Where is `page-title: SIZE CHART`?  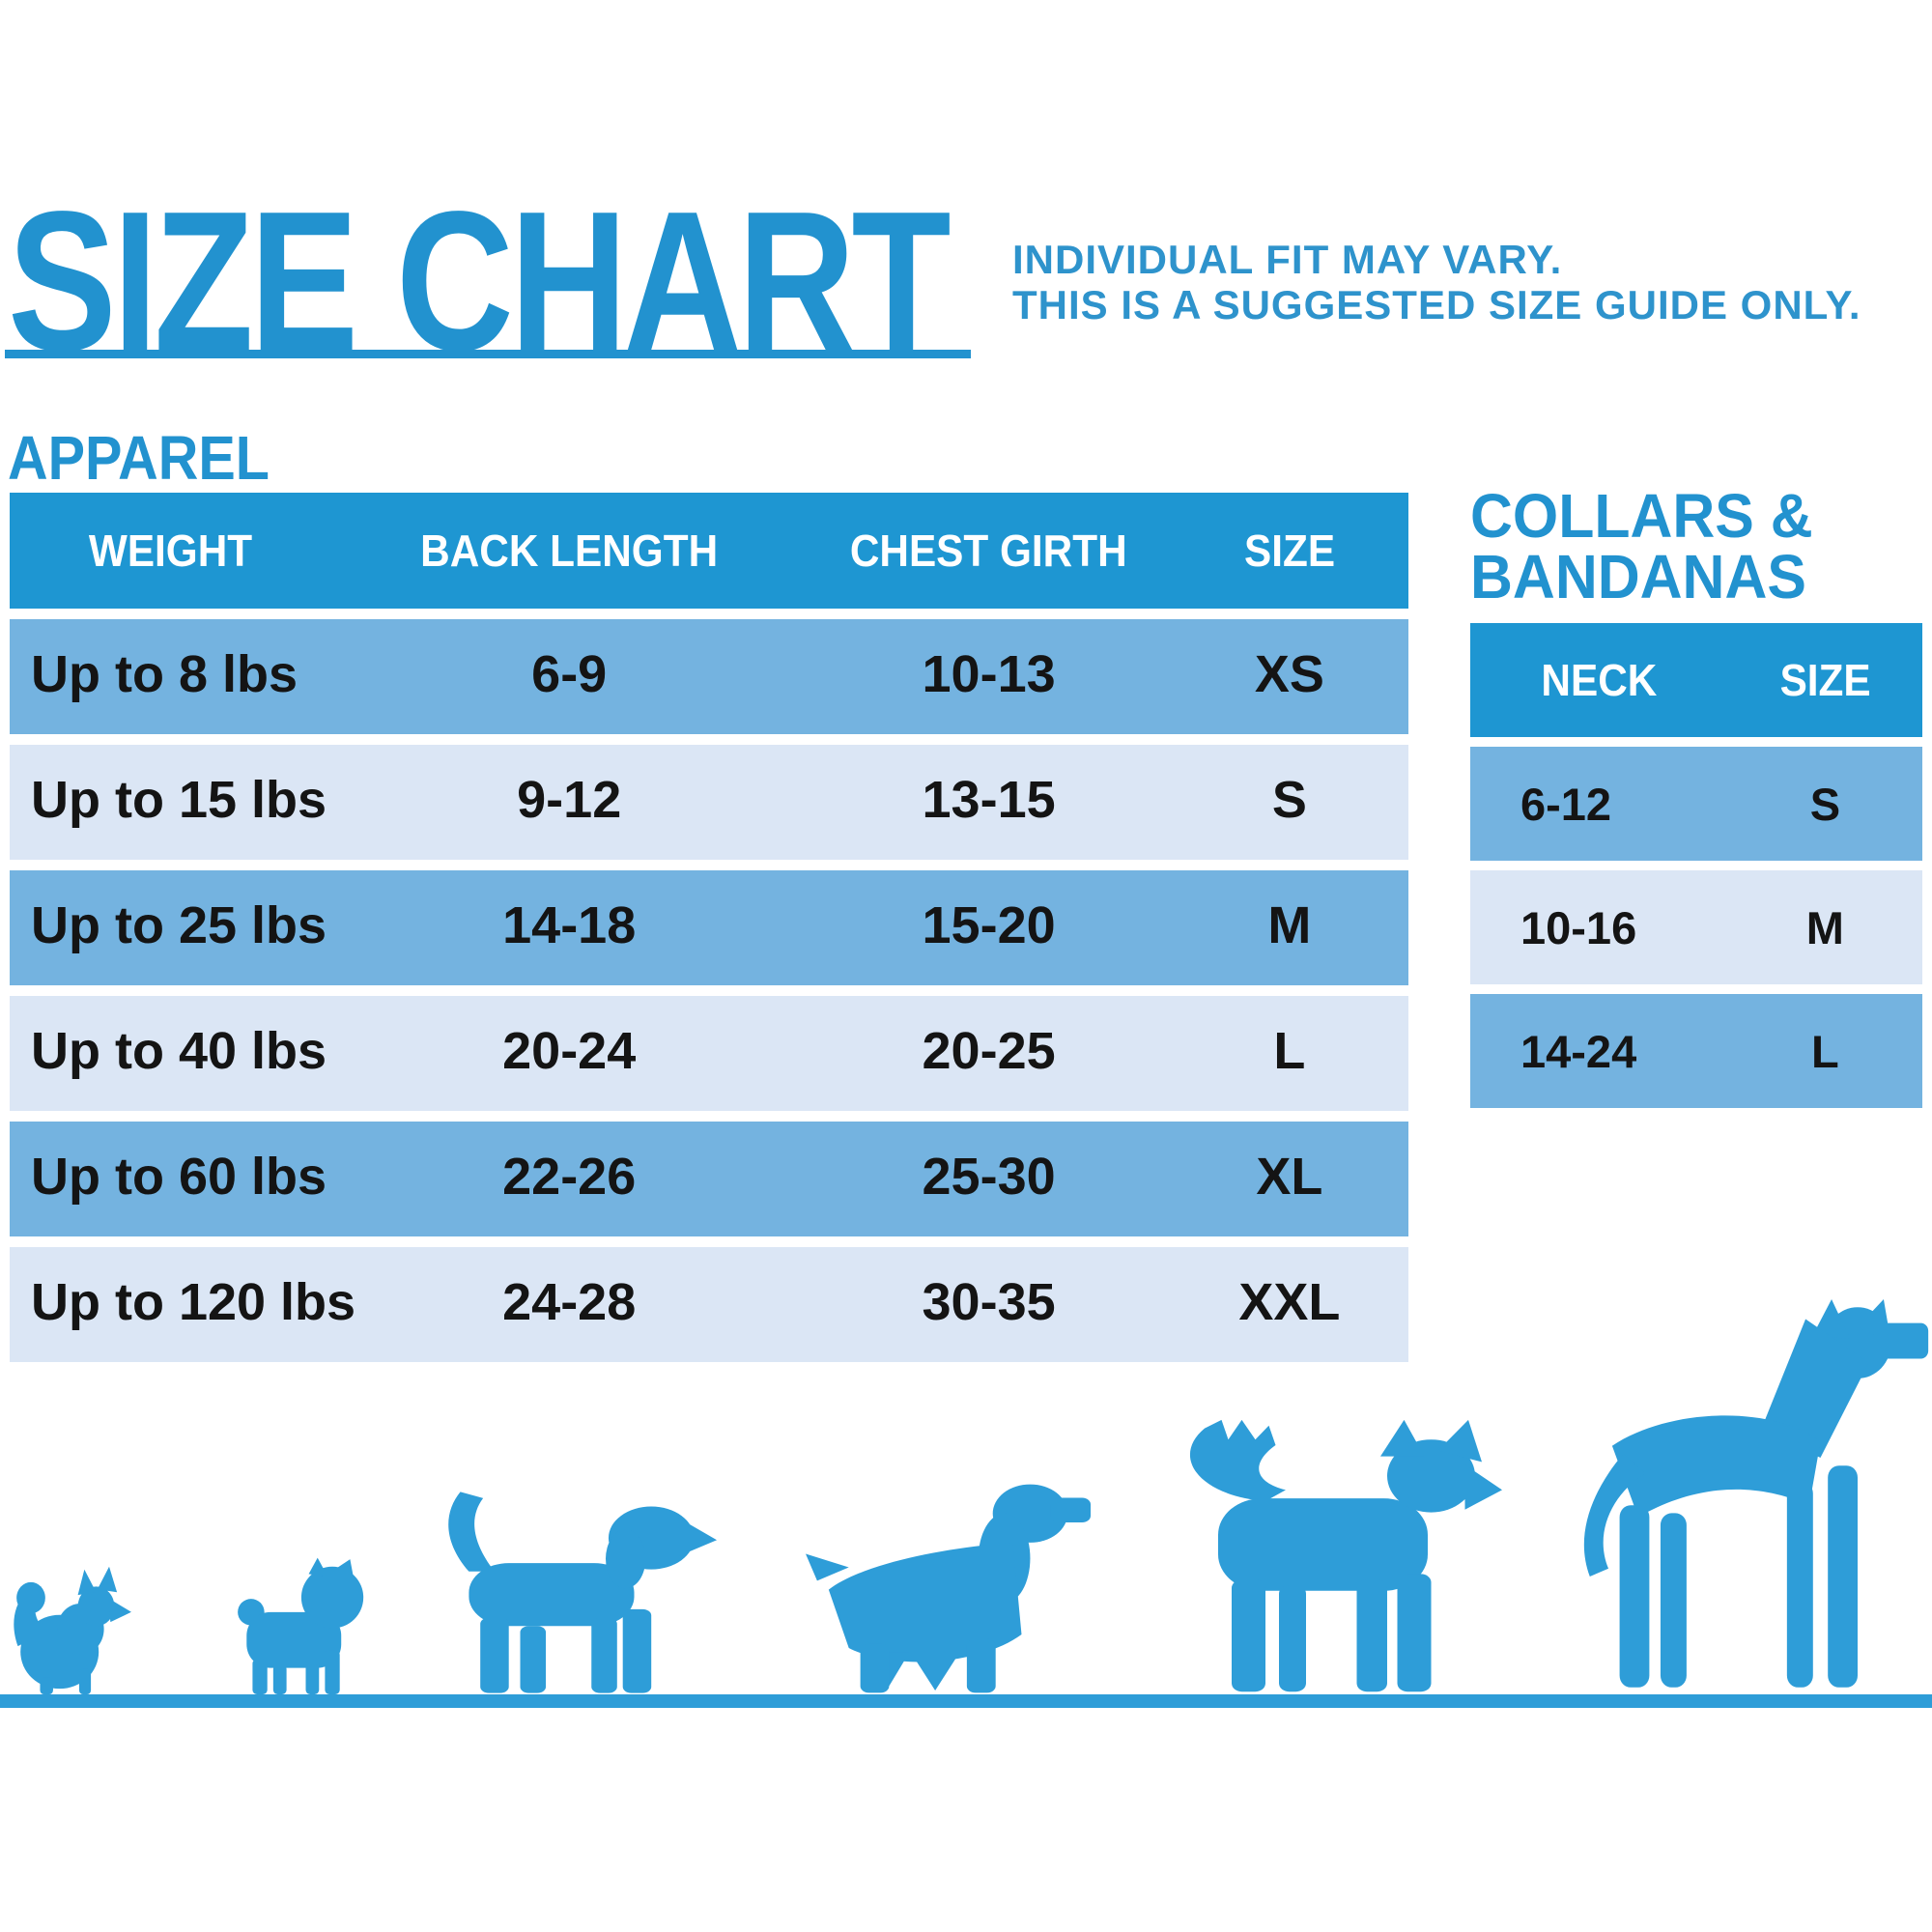
page-title: SIZE CHART is located at coordinates (480, 281).